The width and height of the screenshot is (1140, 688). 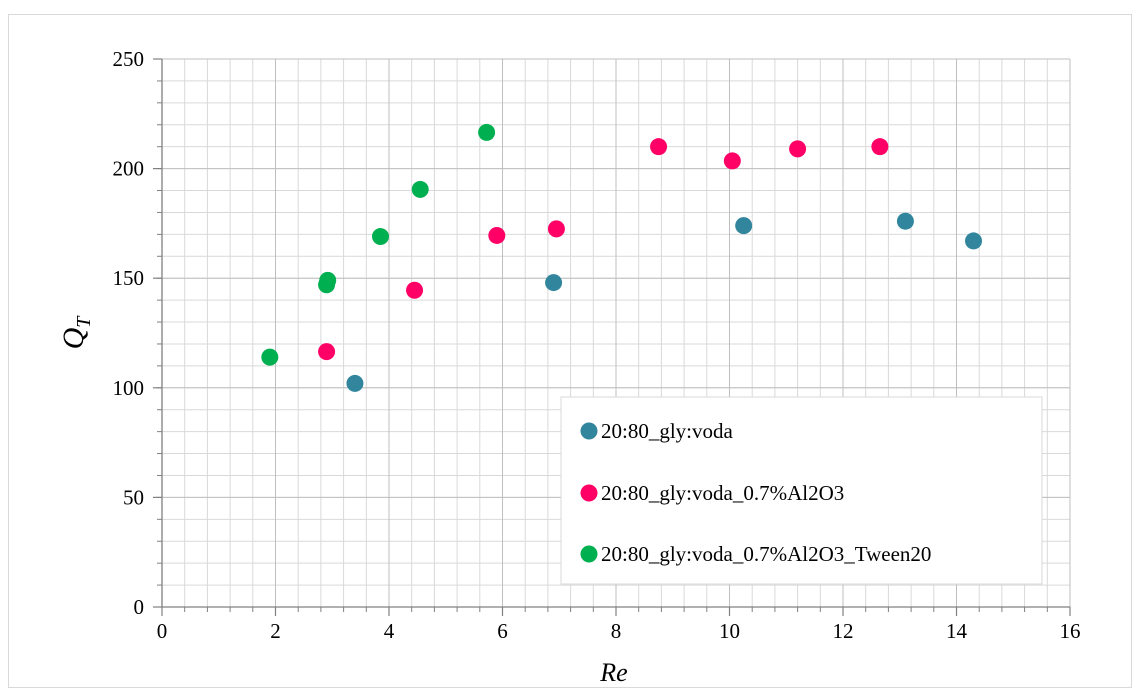 I want to click on legend-box, so click(x=801, y=490).